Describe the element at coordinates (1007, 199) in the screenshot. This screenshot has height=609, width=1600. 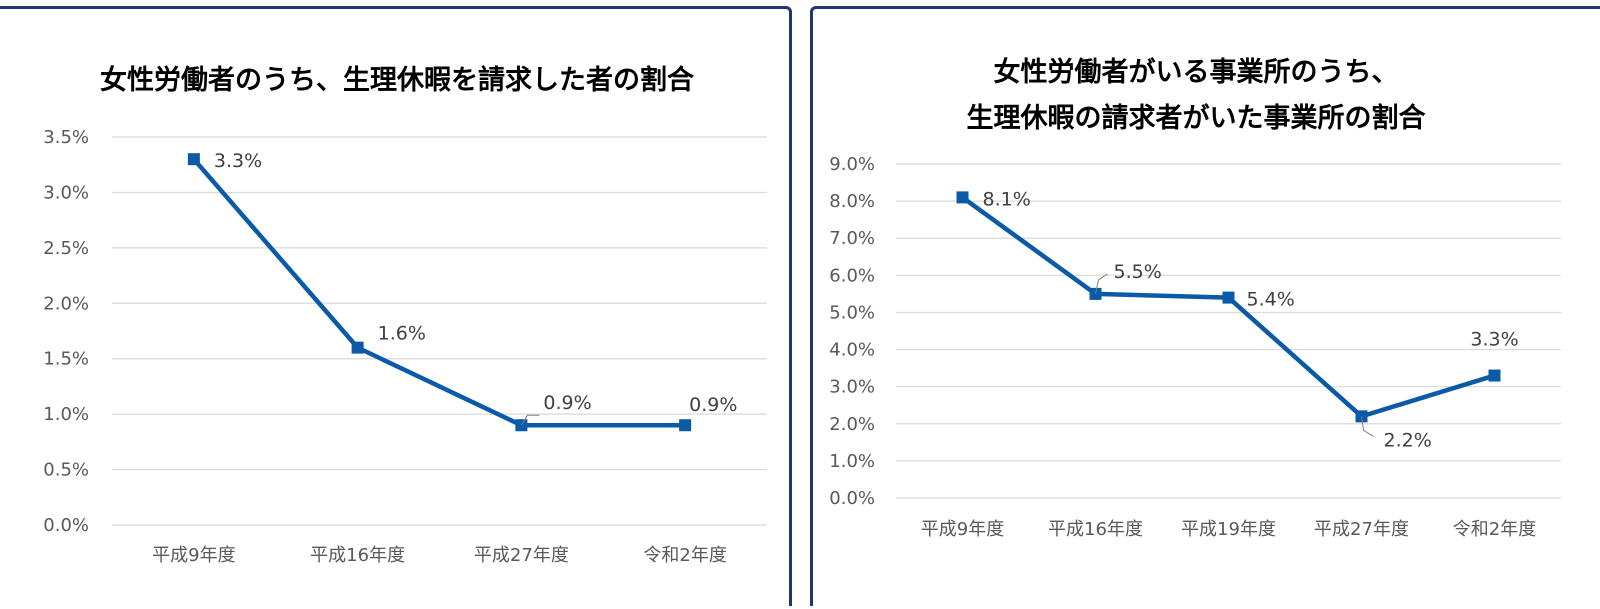
I see `data-label: 8.1%` at that location.